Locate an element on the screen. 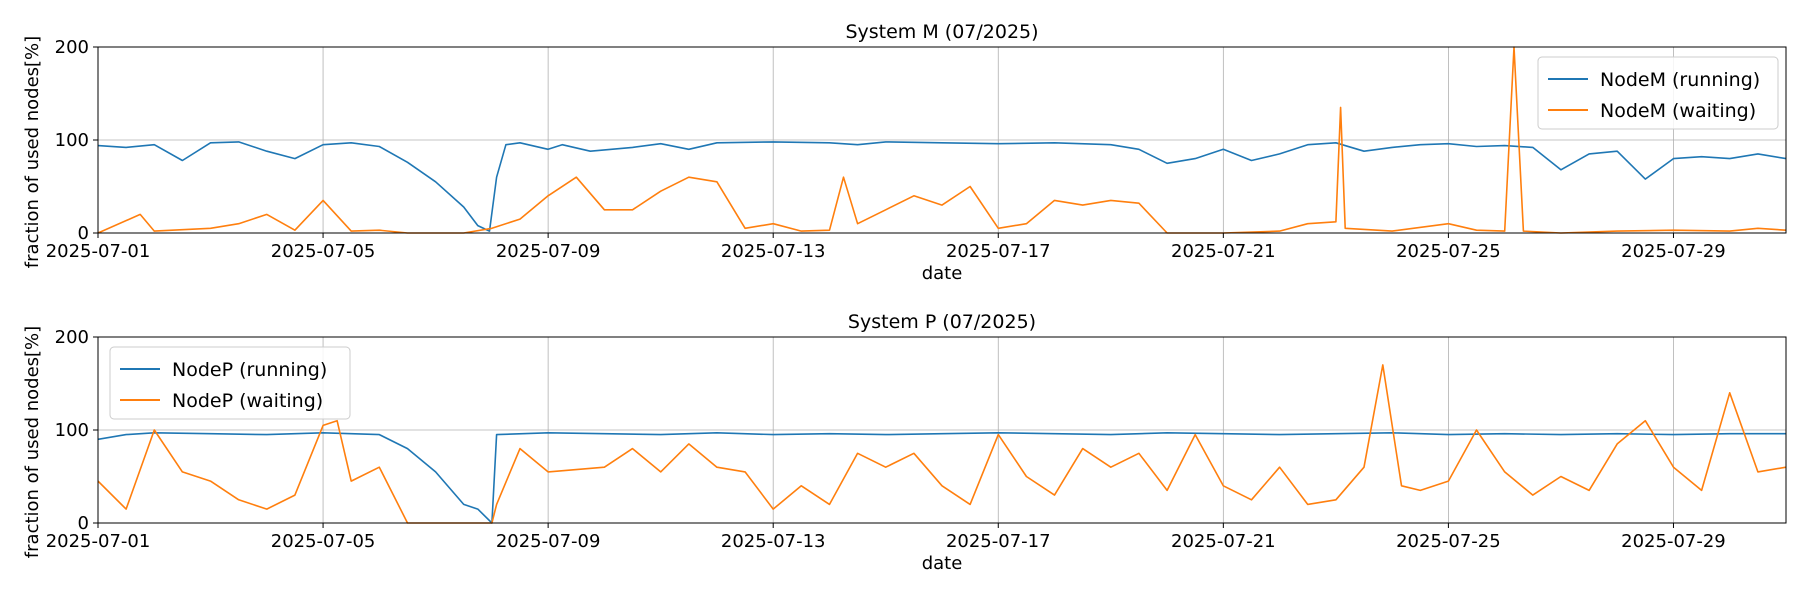 This screenshot has height=605, width=1800. legend-label: NodeM (running) is located at coordinates (1680, 80).